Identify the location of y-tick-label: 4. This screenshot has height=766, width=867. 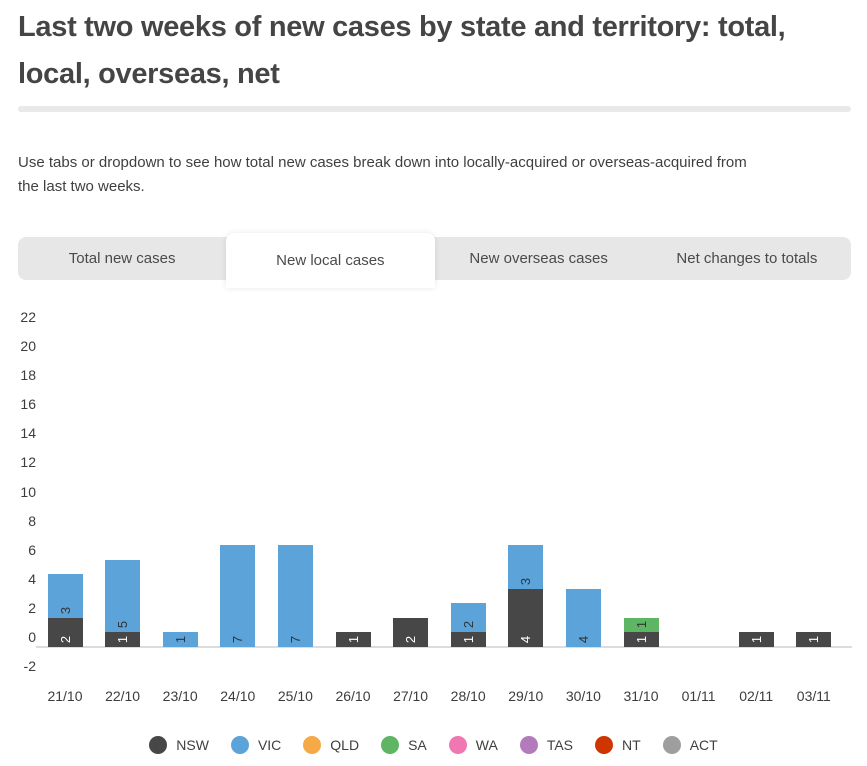
(32, 578).